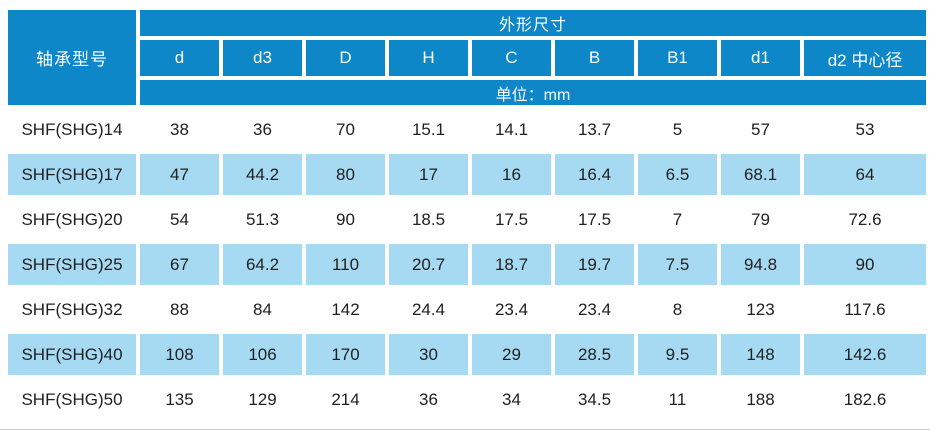  What do you see at coordinates (345, 309) in the screenshot?
I see `value-cell: 142` at bounding box center [345, 309].